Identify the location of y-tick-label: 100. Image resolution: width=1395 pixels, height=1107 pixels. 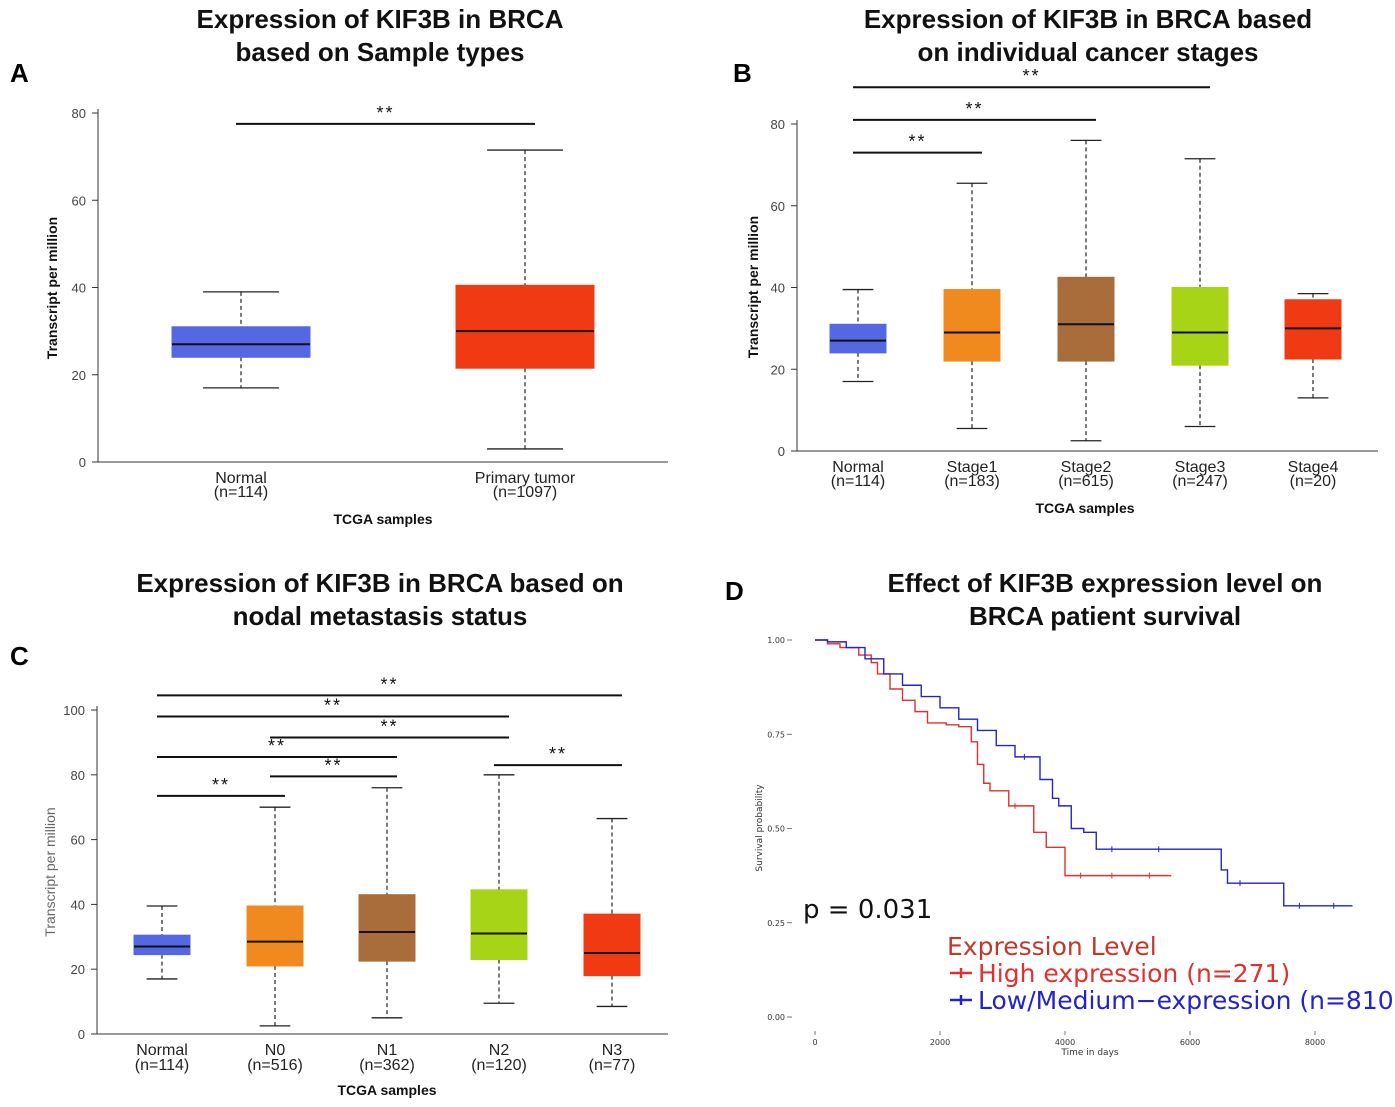
(74, 710).